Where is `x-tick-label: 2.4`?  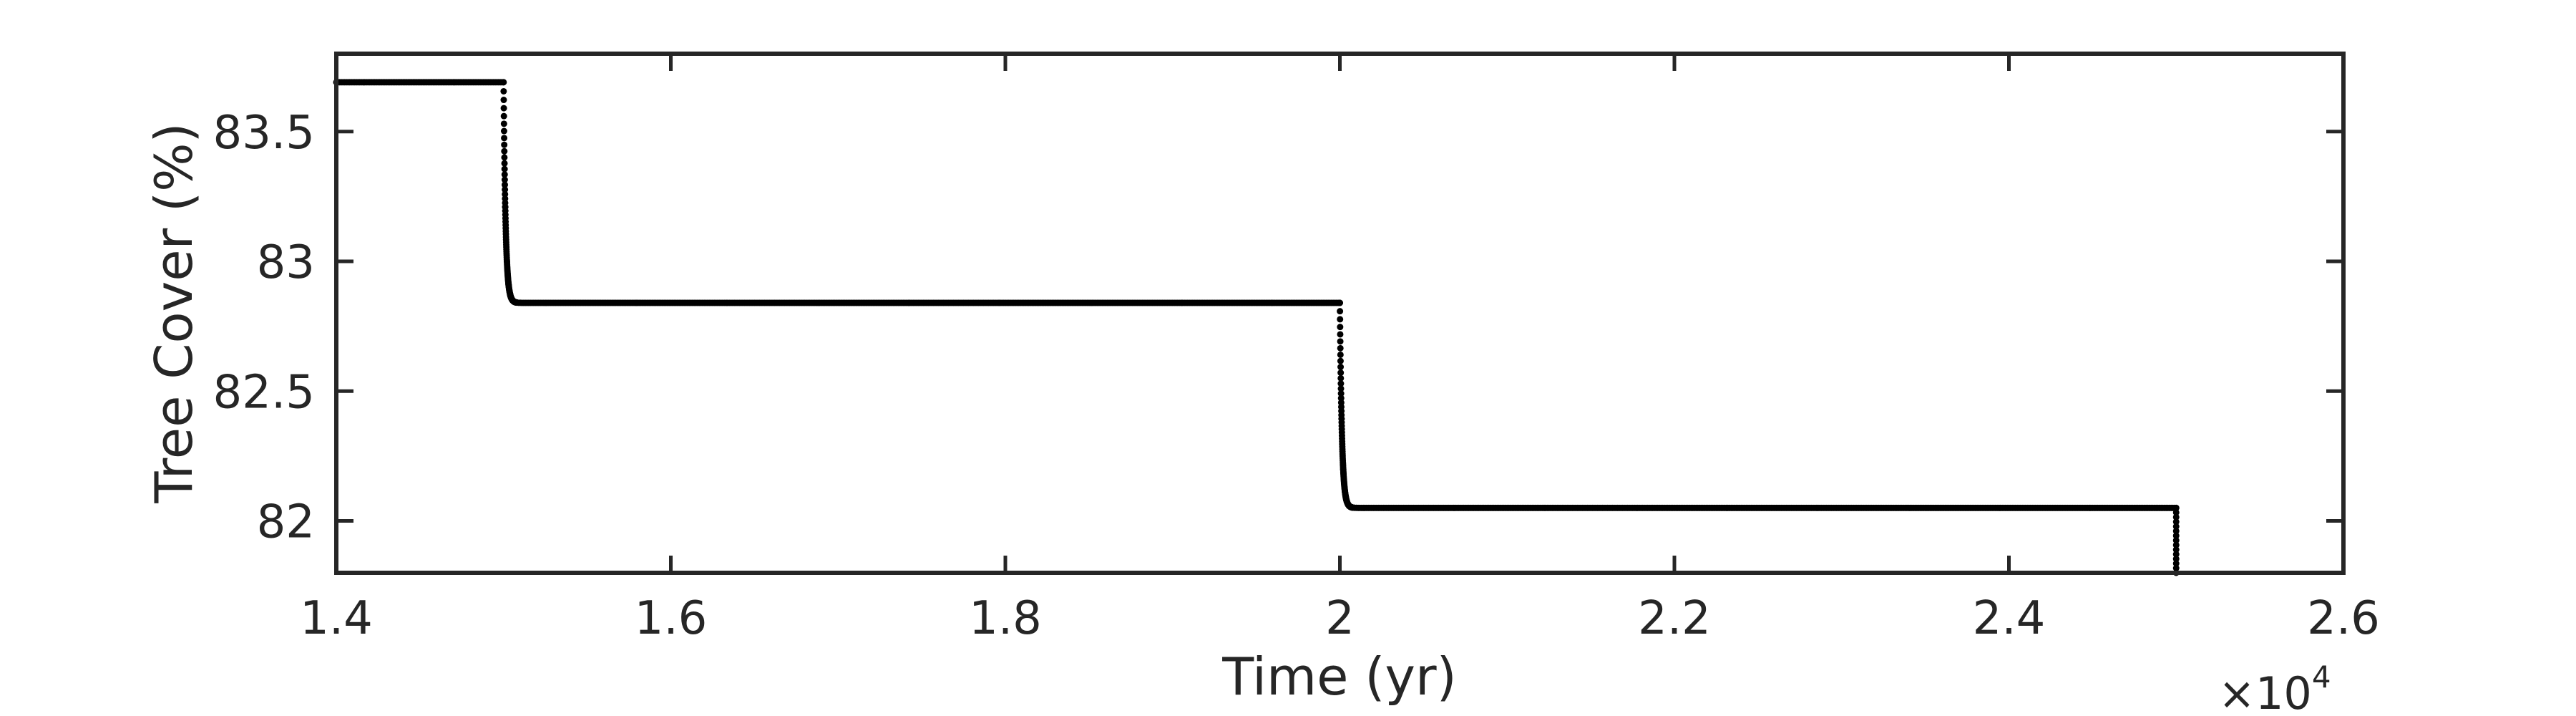
x-tick-label: 2.4 is located at coordinates (2009, 618).